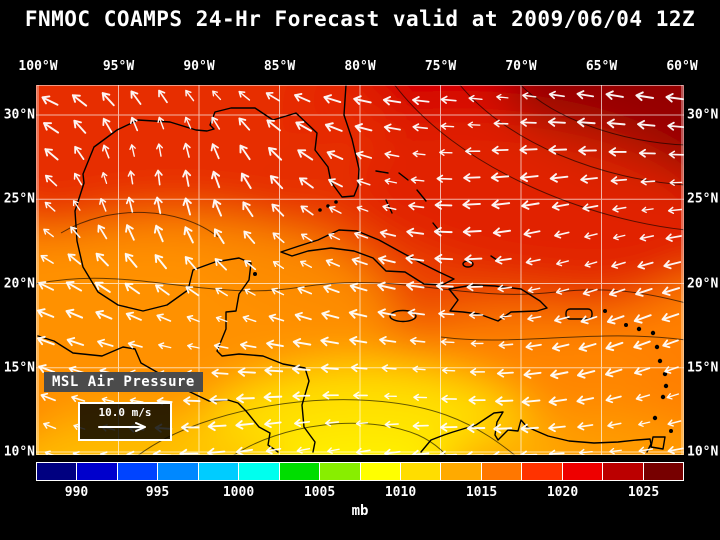 The height and width of the screenshot is (540, 720). What do you see at coordinates (118, 66) in the screenshot?
I see `lon-tick-label: 95°W` at bounding box center [118, 66].